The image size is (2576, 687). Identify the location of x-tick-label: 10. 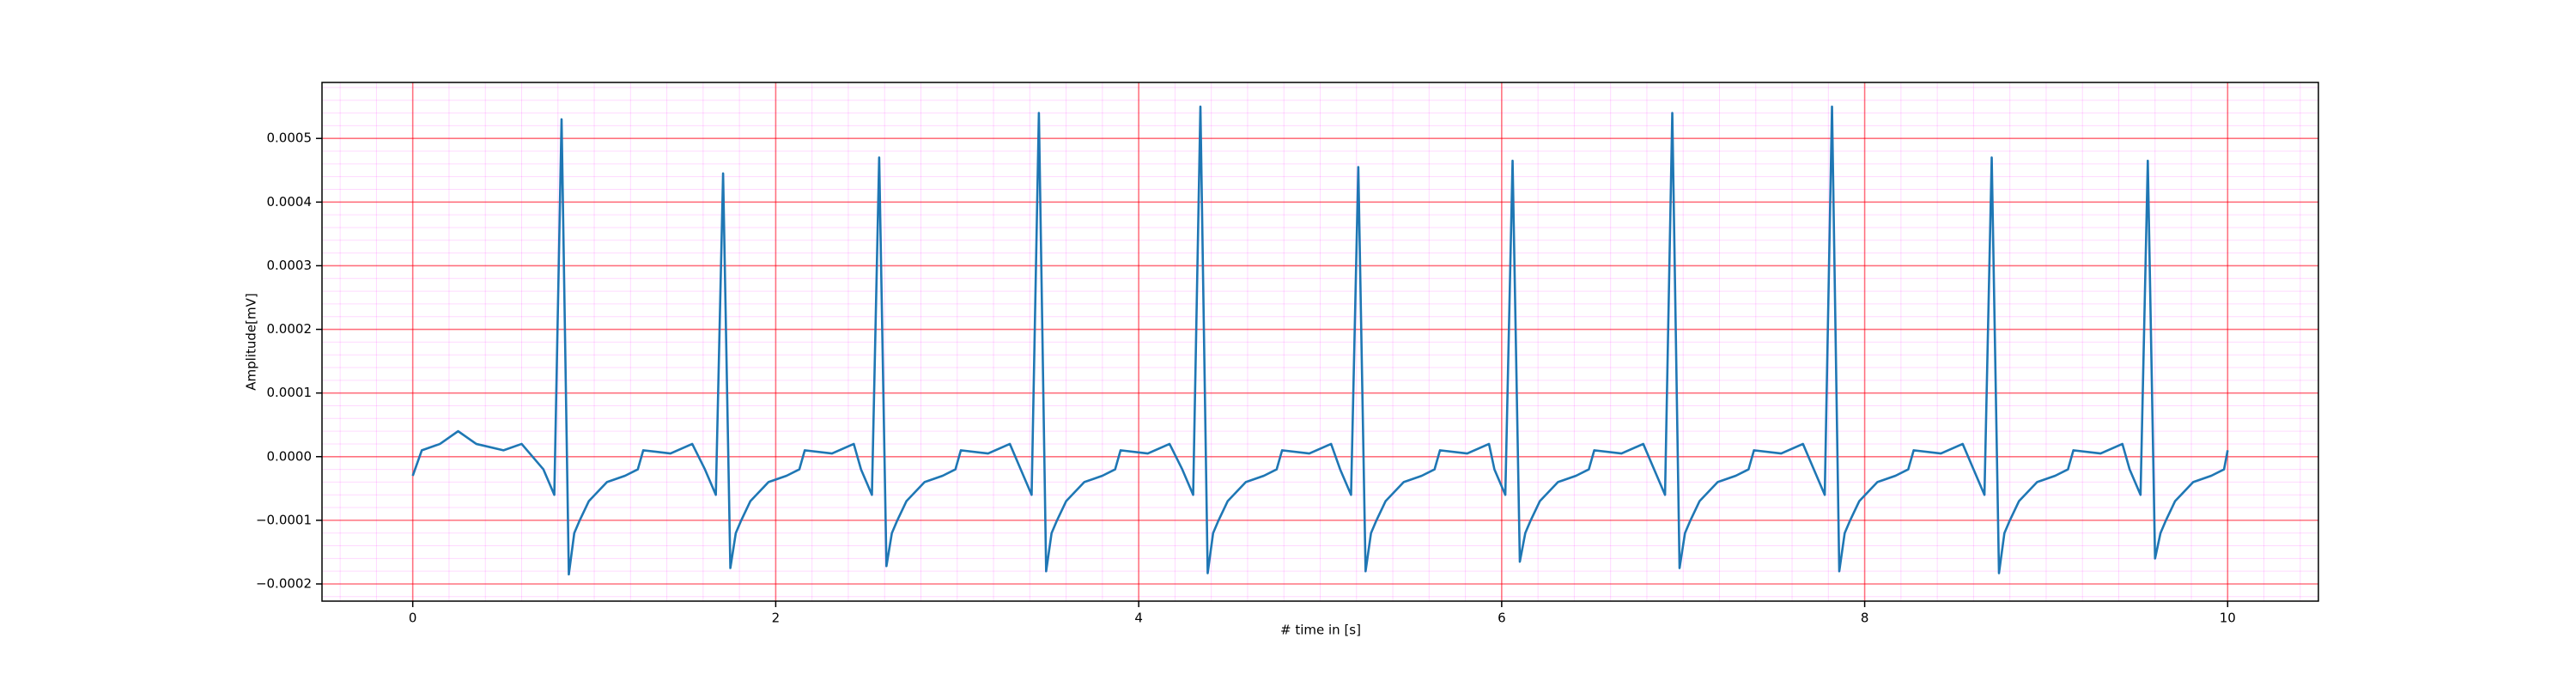
(2228, 618).